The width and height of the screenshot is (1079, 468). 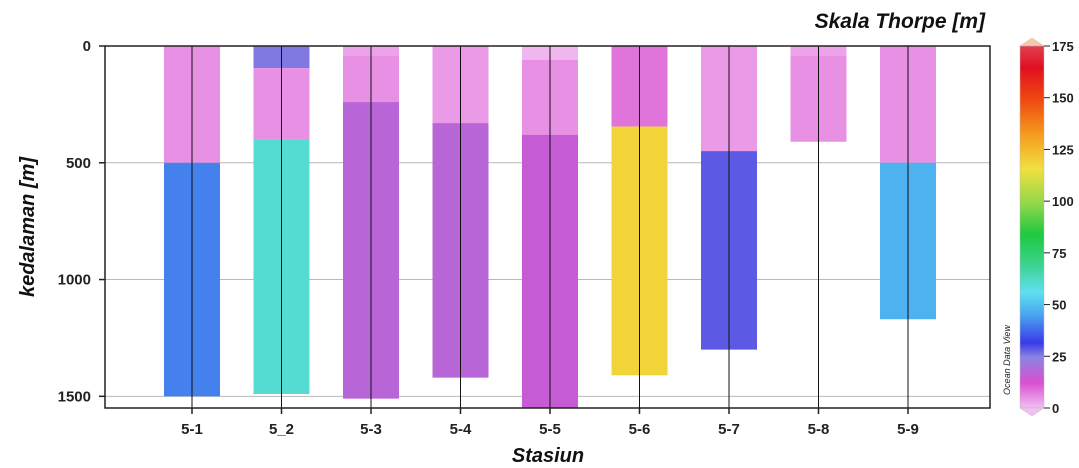 I want to click on x-tick-label-5-1: 5-1, so click(x=192, y=429).